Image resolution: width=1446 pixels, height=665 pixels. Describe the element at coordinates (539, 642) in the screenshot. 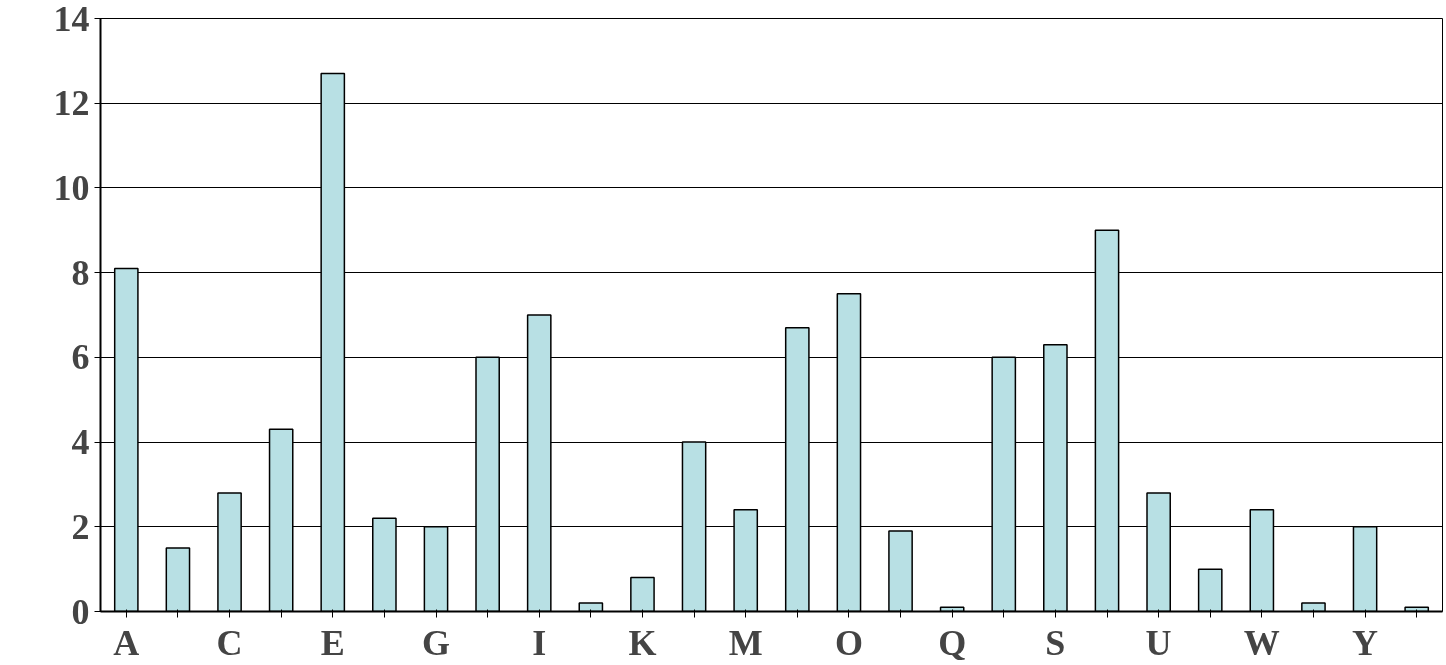

I see `x-tick-label: I` at that location.